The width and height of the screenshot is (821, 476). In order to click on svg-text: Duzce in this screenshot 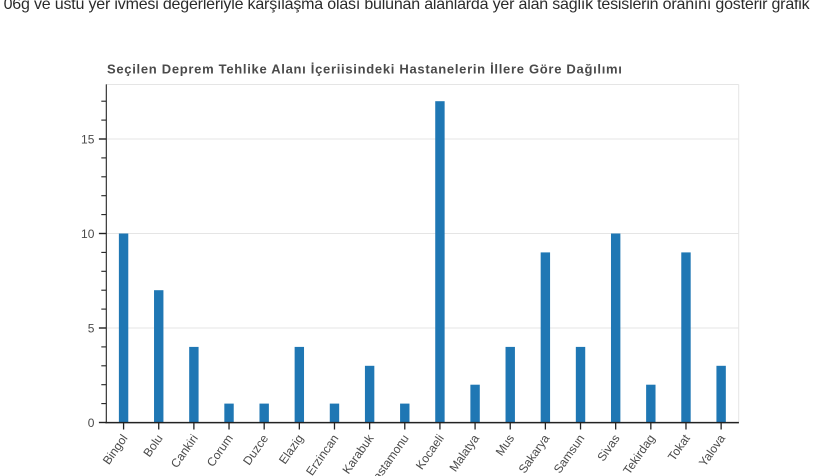, I will do `click(255, 450)`.